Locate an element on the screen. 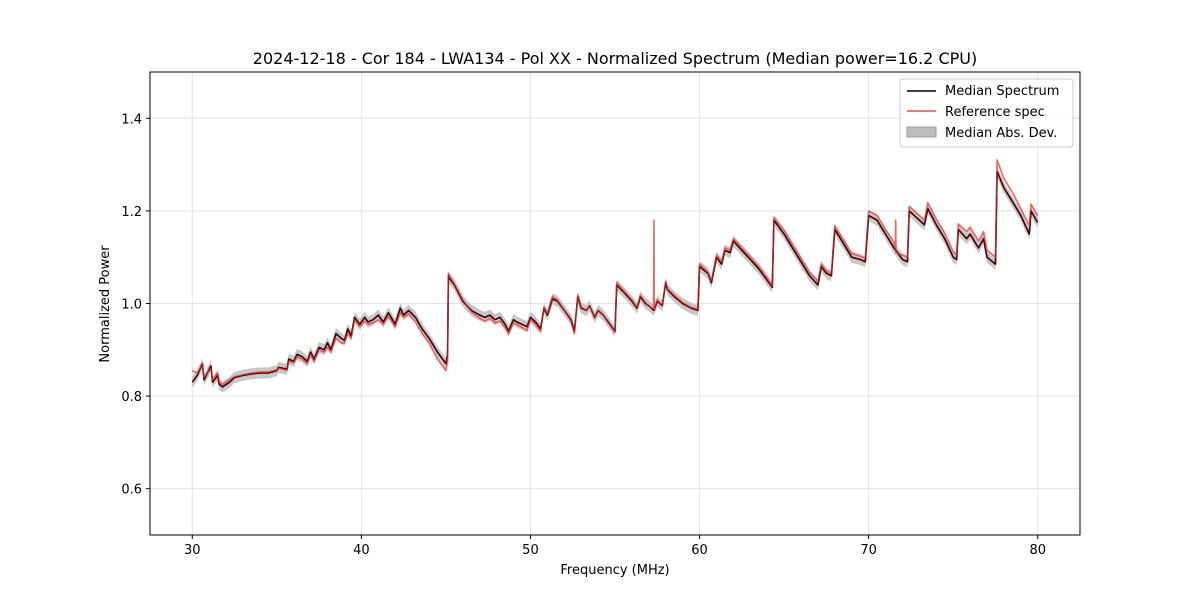  x-tick-label: 30 is located at coordinates (192, 550).